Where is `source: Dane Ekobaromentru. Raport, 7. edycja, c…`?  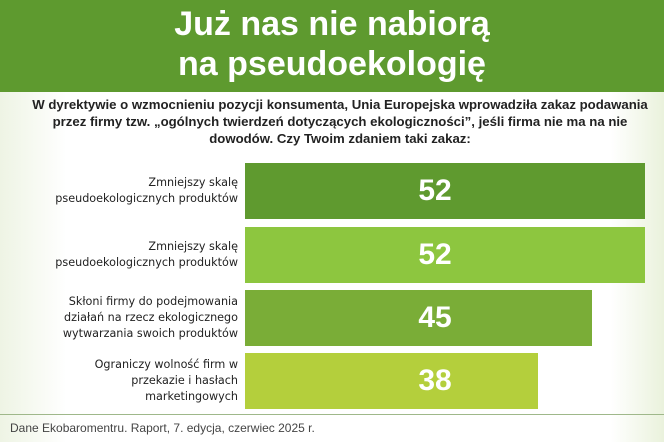
source: Dane Ekobaromentru. Raport, 7. edycja, c… is located at coordinates (162, 428).